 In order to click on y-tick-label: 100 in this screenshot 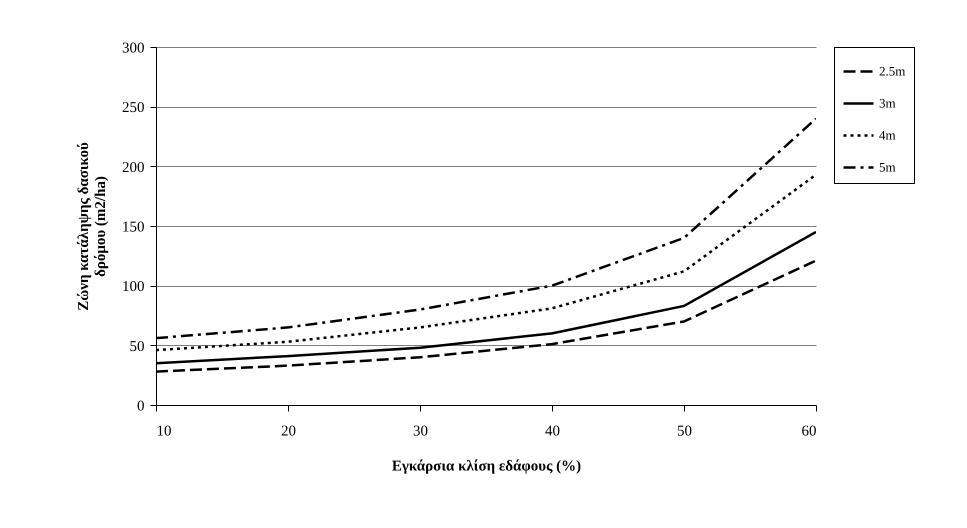, I will do `click(133, 287)`.